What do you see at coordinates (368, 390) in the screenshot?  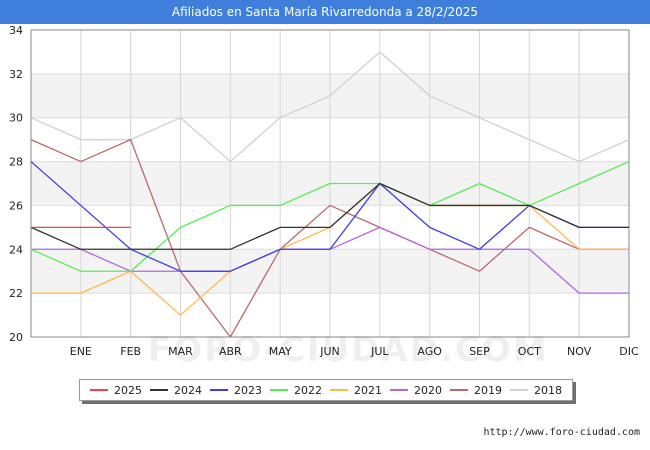 I see `legend-label: 2021` at bounding box center [368, 390].